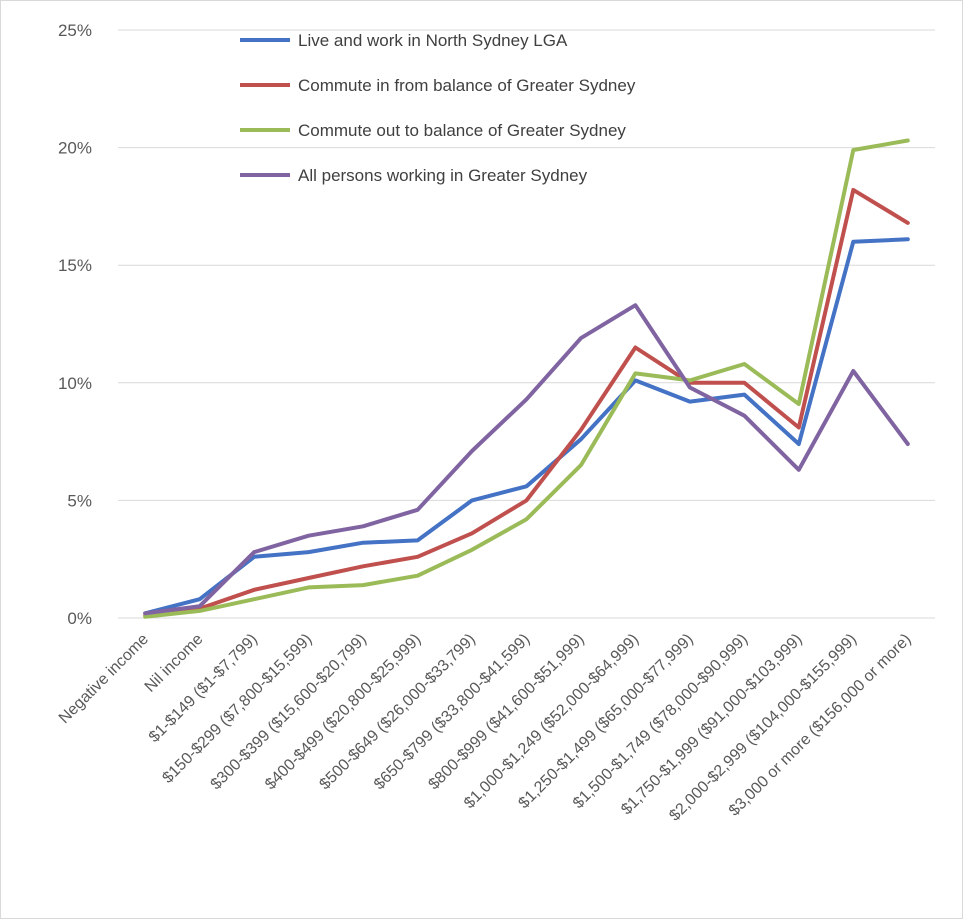 This screenshot has height=919, width=963. Describe the element at coordinates (79, 618) in the screenshot. I see `y-tick-label: 0%` at that location.